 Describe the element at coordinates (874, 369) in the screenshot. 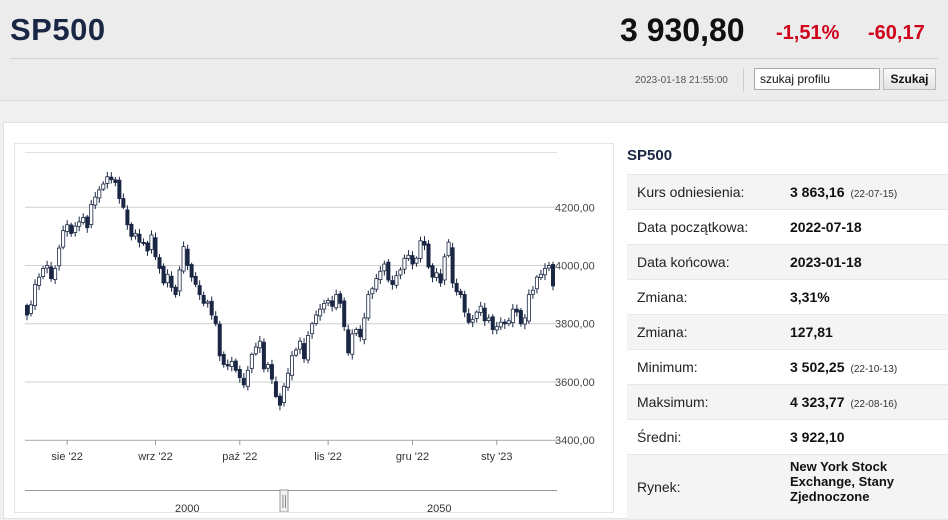

I see `info-date: (22-10-13)` at that location.